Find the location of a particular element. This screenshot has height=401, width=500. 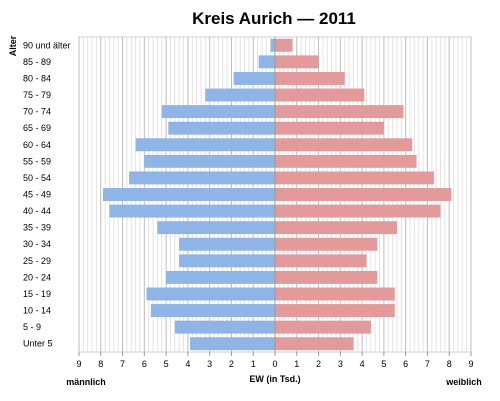

category-label: 60 - 64 is located at coordinates (37, 145).